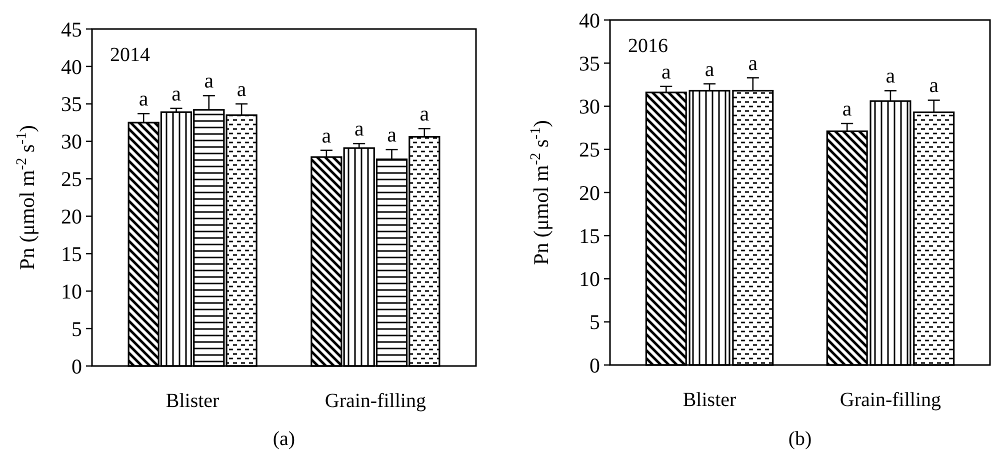 This screenshot has width=995, height=461. Describe the element at coordinates (648, 46) in the screenshot. I see `annotation: 2016` at that location.